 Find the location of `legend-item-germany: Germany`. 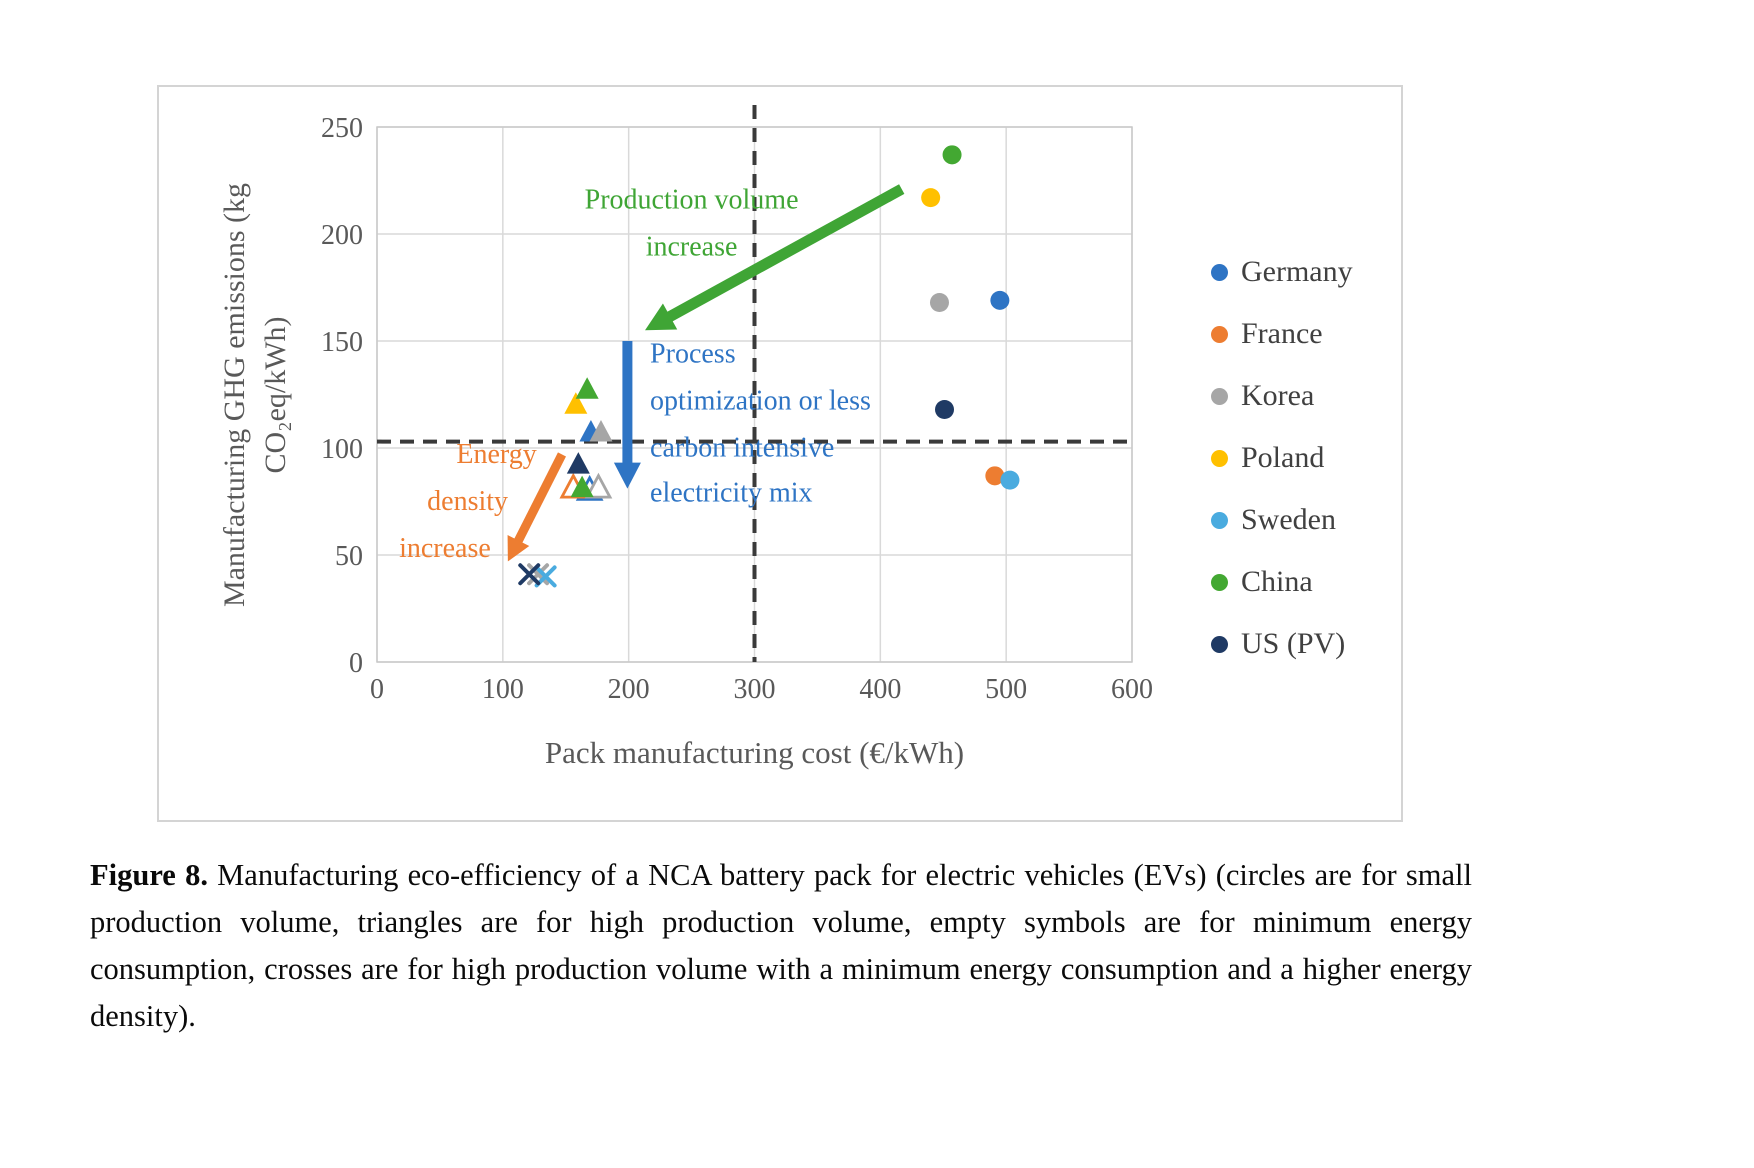

legend-item-germany: Germany is located at coordinates (1282, 272).